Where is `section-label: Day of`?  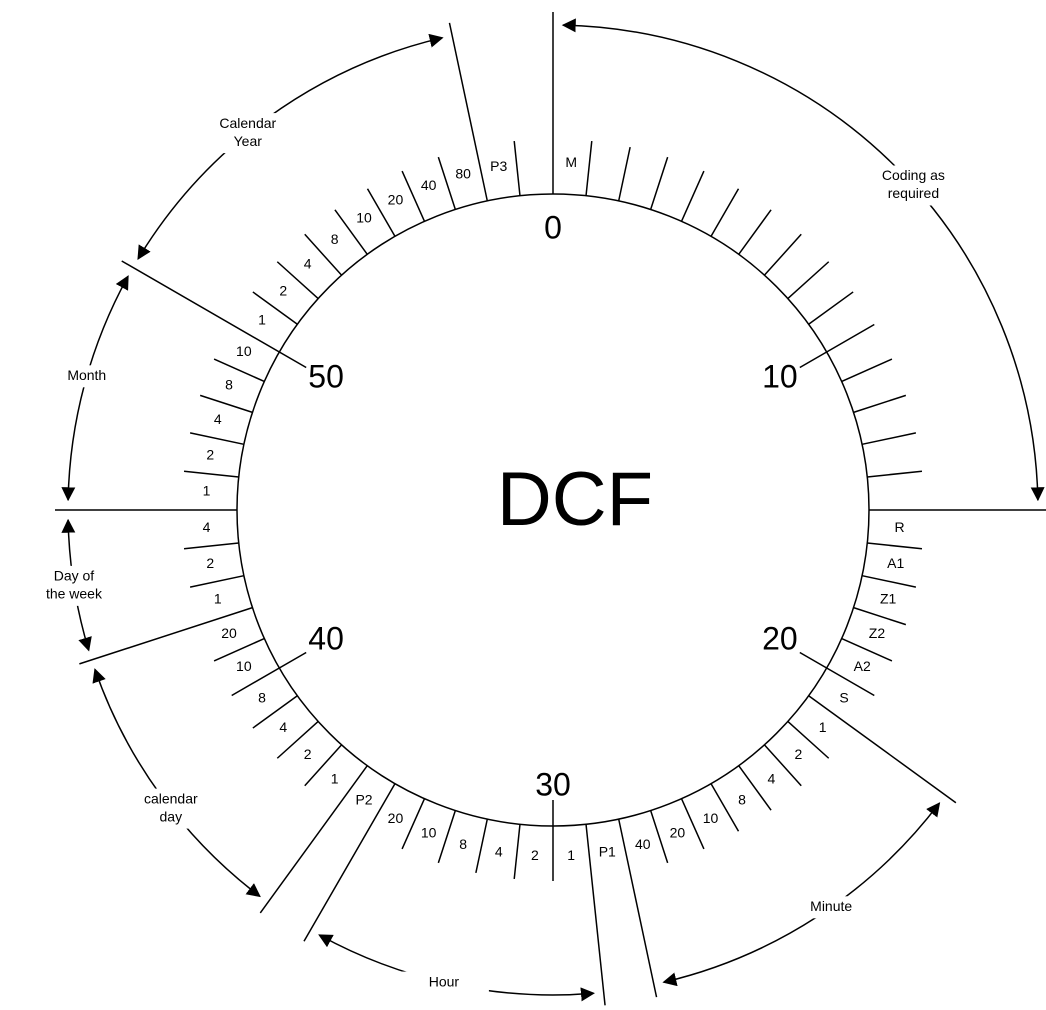 section-label: Day of is located at coordinates (74, 576).